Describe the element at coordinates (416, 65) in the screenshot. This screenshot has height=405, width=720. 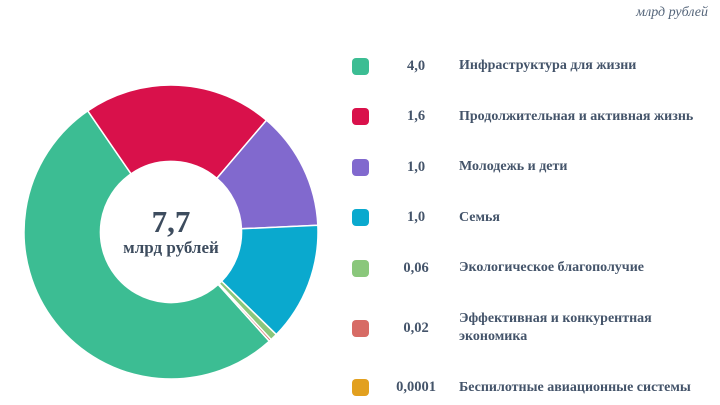
I see `legend-value: 4,0` at that location.